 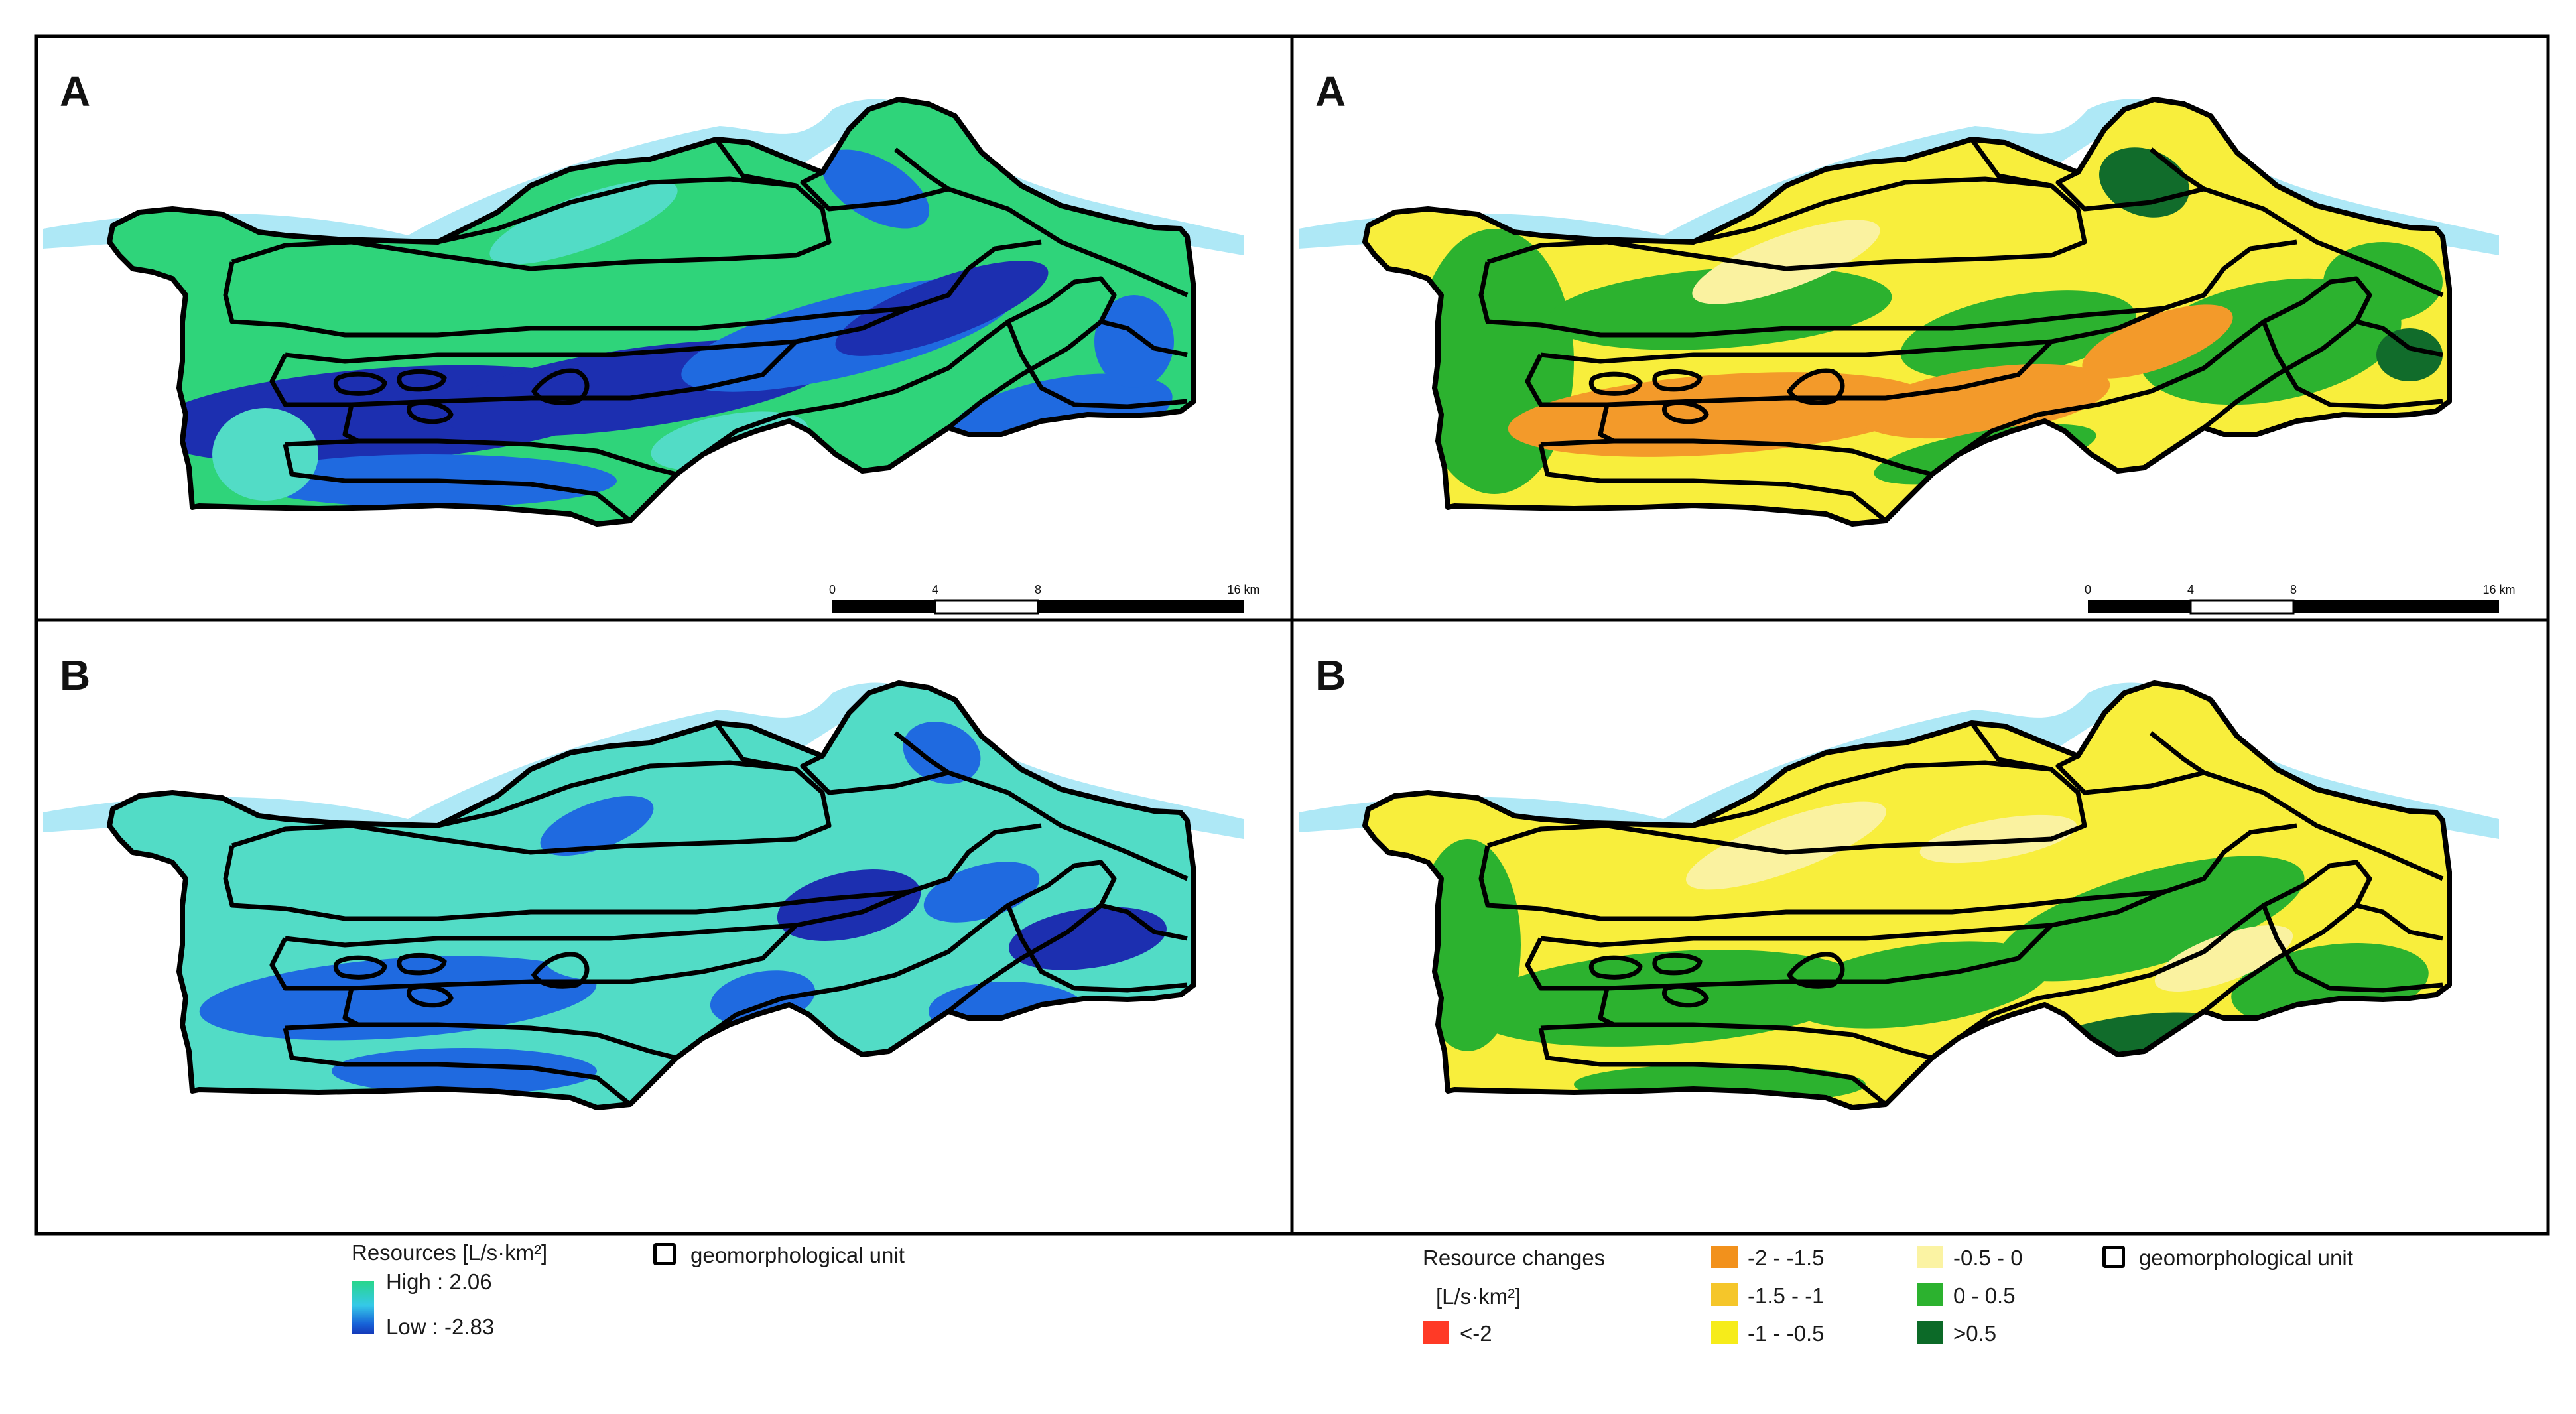 What do you see at coordinates (1476, 1334) in the screenshot?
I see `label-lt-minus2: <-2` at bounding box center [1476, 1334].